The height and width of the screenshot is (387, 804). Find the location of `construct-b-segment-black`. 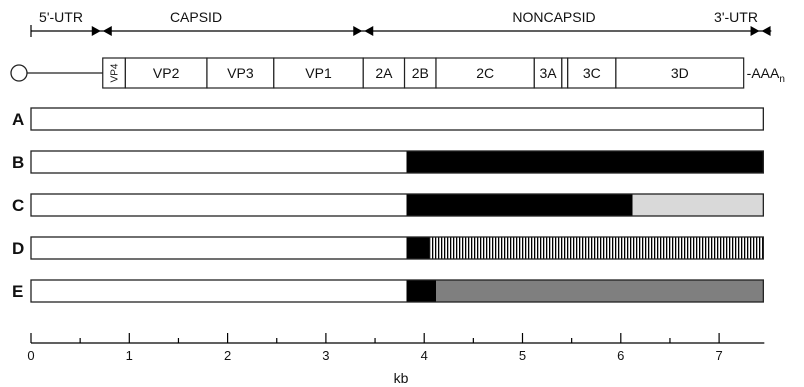

construct-b-segment-black is located at coordinates (585, 162).